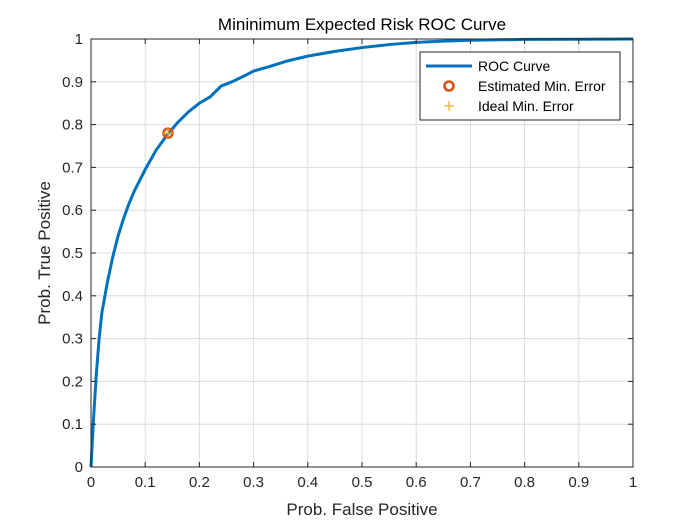 This screenshot has width=700, height=525. I want to click on x-tick-label: 0.5, so click(362, 482).